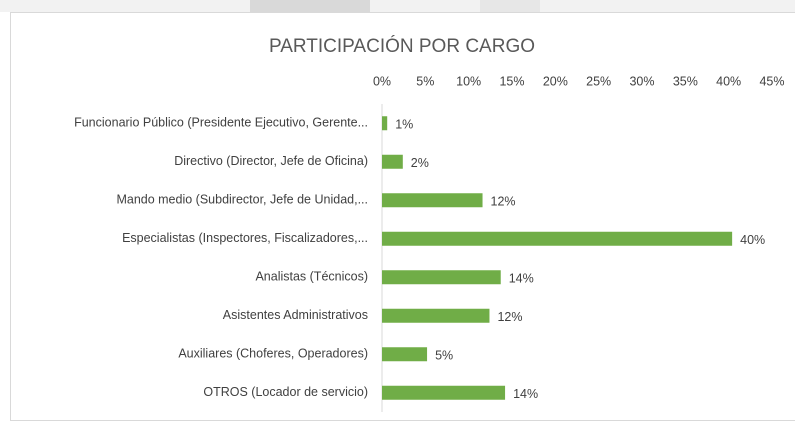  What do you see at coordinates (420, 163) in the screenshot?
I see `data-label: 2%` at bounding box center [420, 163].